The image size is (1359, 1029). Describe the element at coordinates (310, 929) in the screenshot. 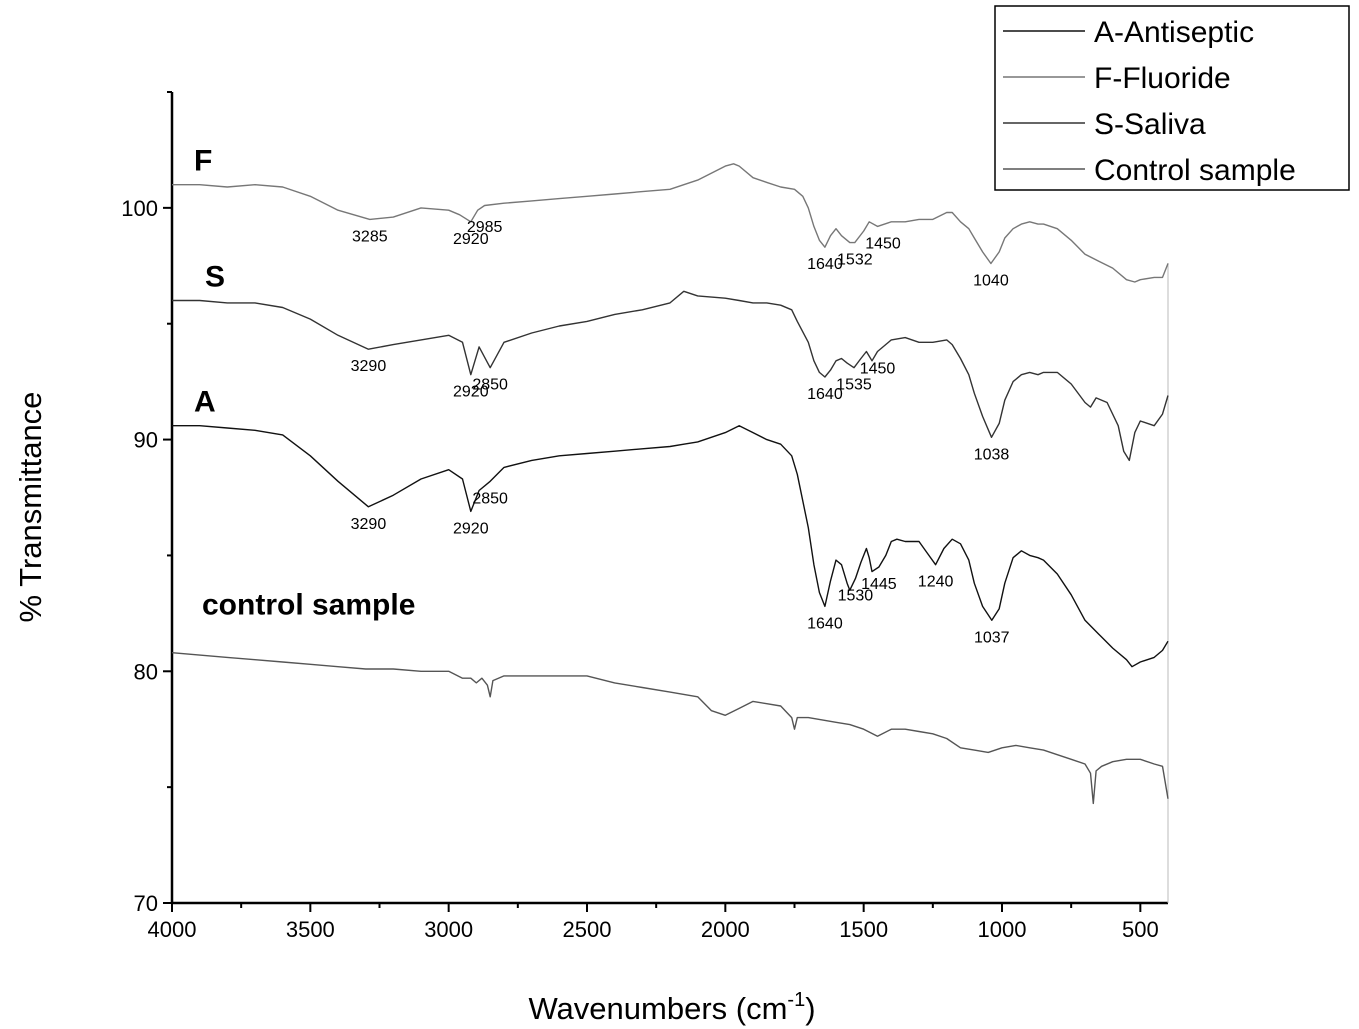

I see `x-tick-label: 3500` at that location.